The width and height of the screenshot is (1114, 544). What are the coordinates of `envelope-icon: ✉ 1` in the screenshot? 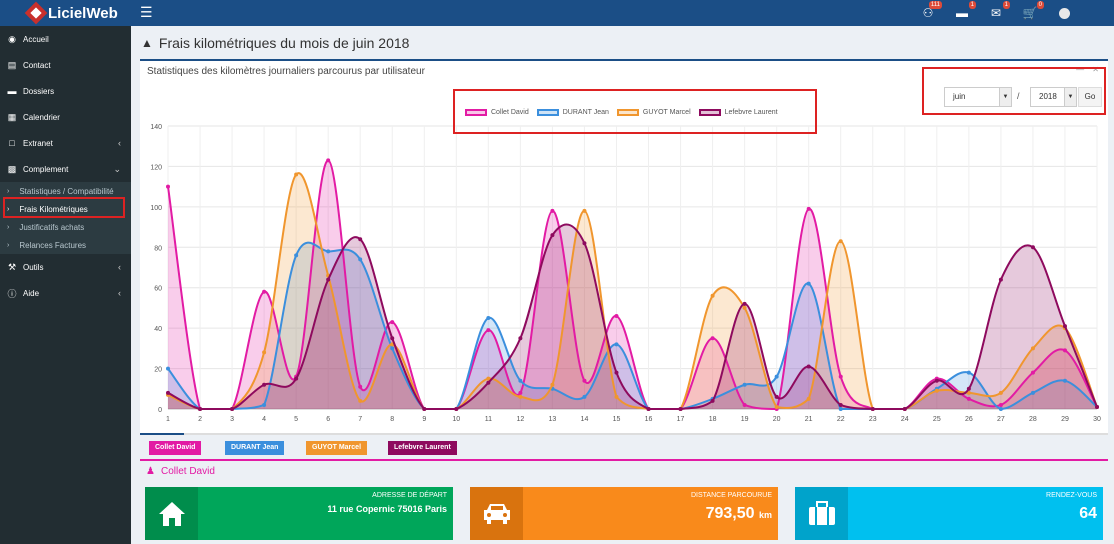 It's located at (1000, 10).